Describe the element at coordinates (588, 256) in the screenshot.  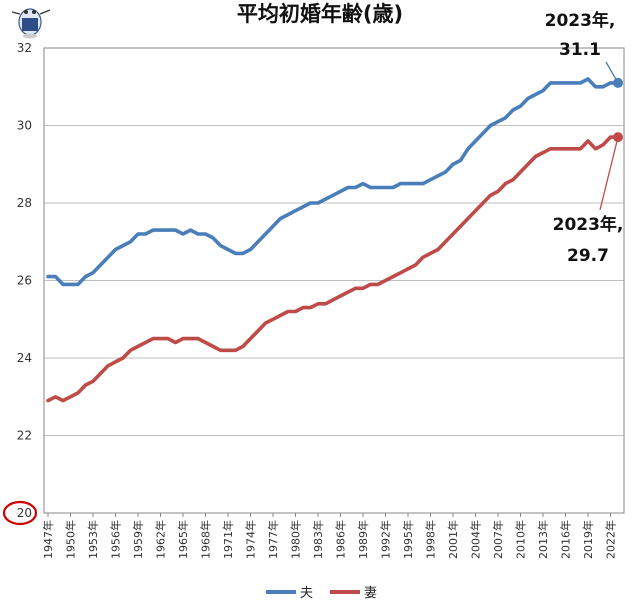
I see `annotation-label-value: 29.7` at that location.